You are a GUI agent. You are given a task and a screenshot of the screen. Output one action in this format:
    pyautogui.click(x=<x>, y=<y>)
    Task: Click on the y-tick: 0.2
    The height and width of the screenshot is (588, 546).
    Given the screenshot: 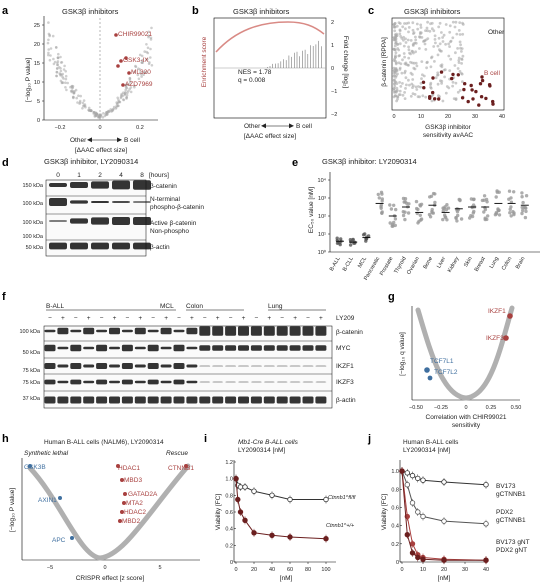 What is the action you would take?
    pyautogui.click(x=229, y=546)
    